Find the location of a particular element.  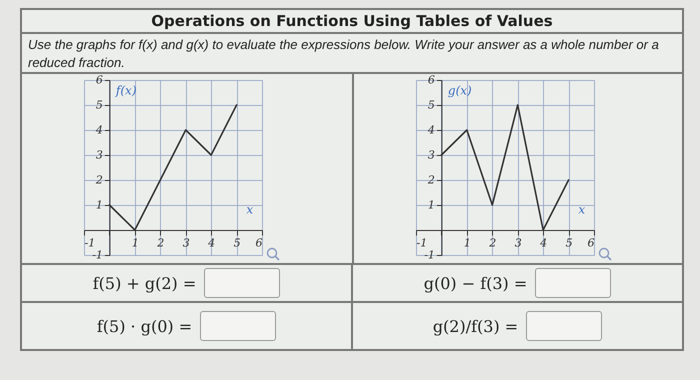

text: f(5) · g(0) = is located at coordinates (144, 326).